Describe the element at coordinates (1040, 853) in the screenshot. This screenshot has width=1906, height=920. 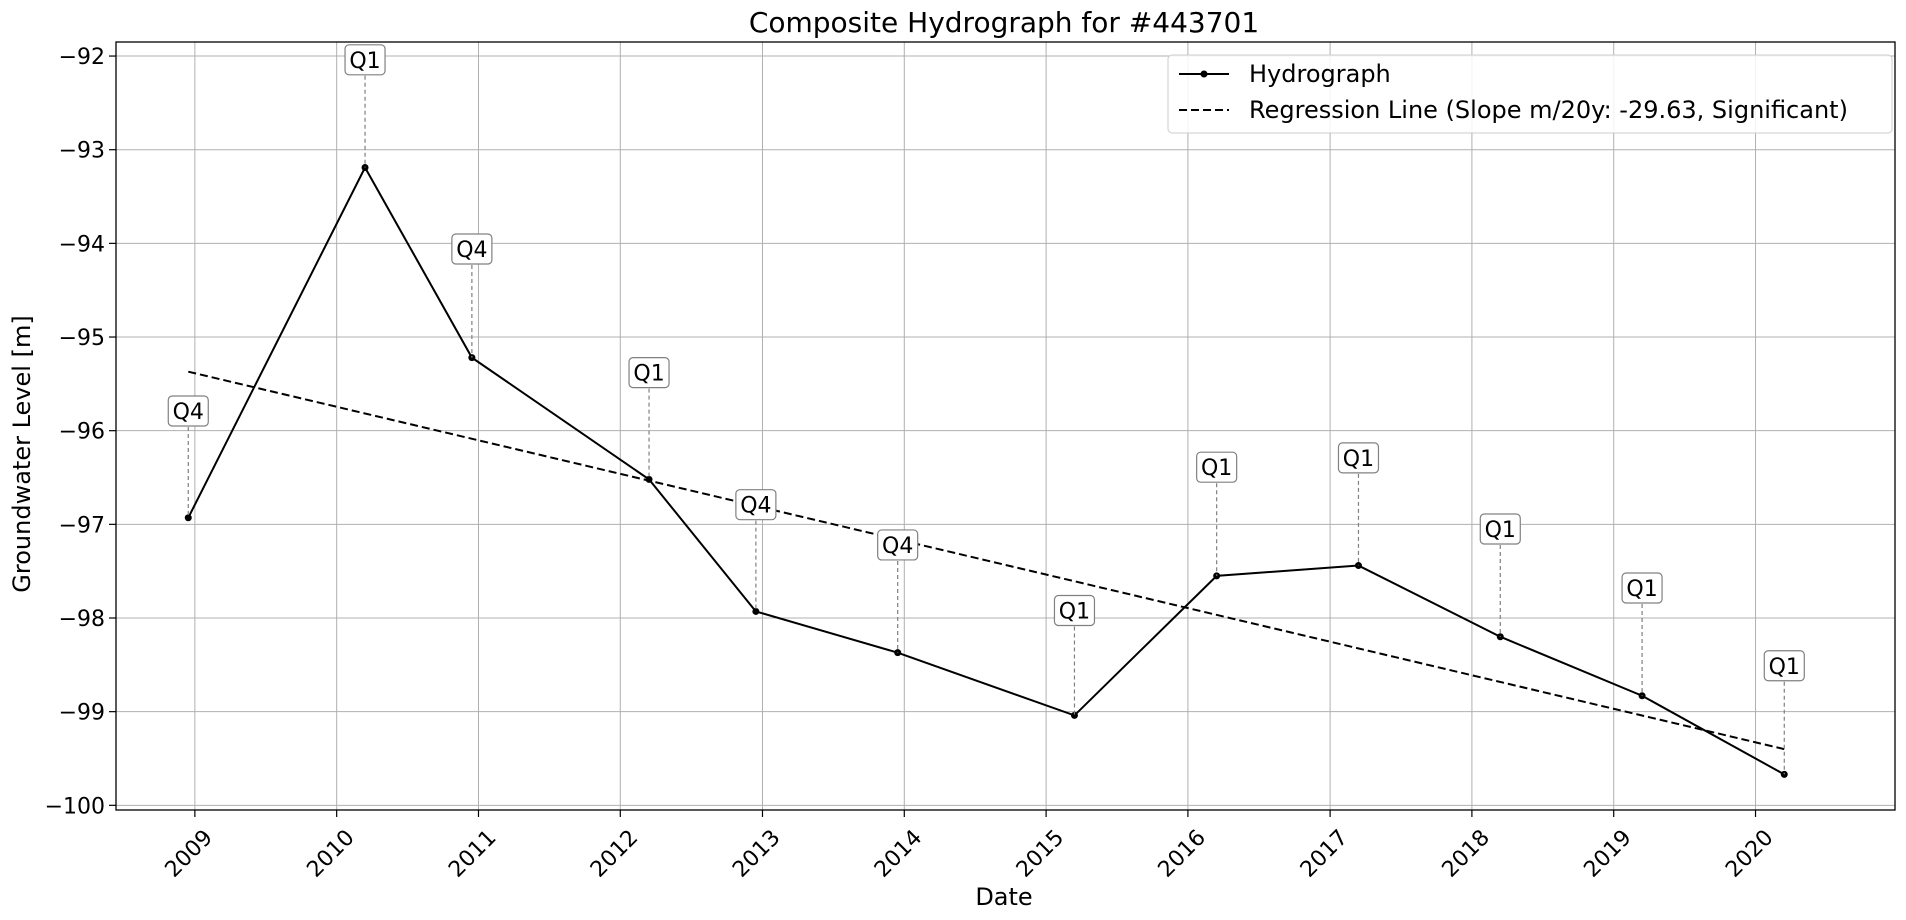
I see `x-tick-label: 2015` at that location.